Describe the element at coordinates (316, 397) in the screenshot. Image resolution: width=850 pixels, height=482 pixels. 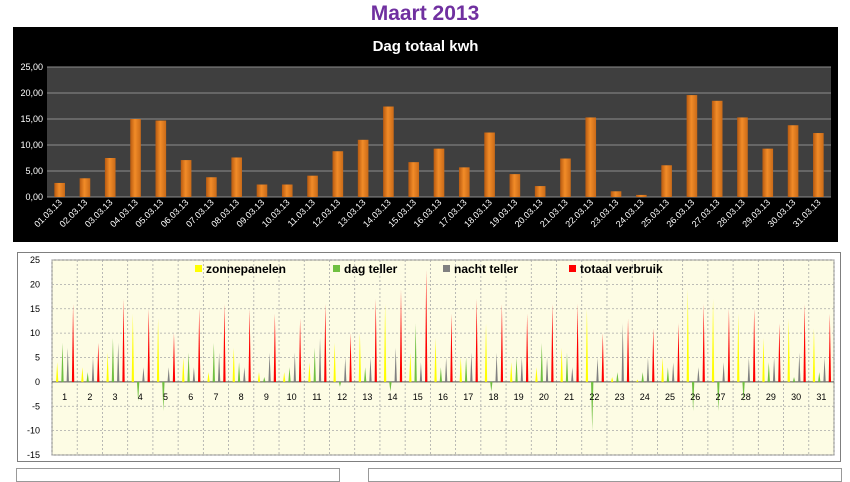
I see `chart2-x-tick-label: 11` at that location.